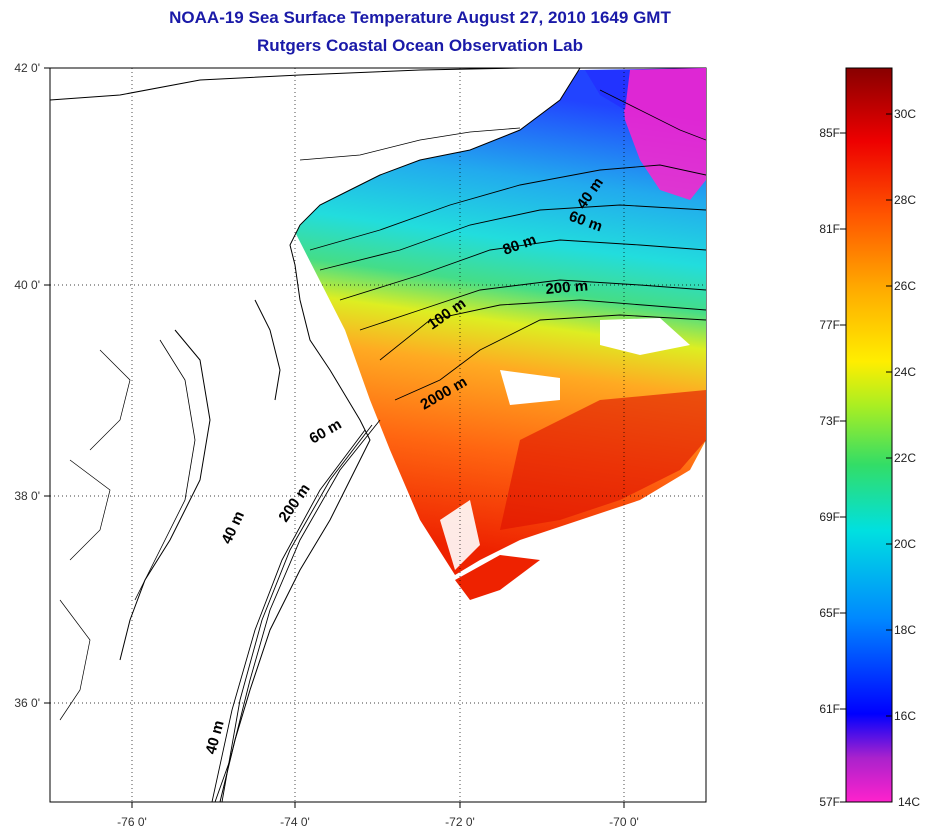 This screenshot has width=928, height=832. Describe the element at coordinates (829, 325) in the screenshot. I see `colorbar-f-label: 77F` at that location.